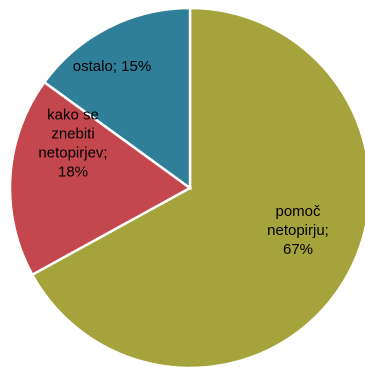 This screenshot has width=365, height=367. I want to click on slice-label-line: netopirjev;, so click(72, 153).